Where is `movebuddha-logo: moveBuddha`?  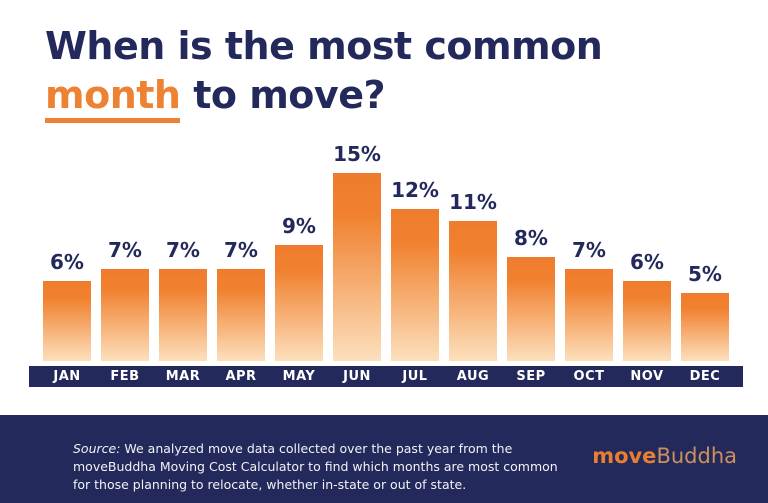 movebuddha-logo: moveBuddha is located at coordinates (664, 456).